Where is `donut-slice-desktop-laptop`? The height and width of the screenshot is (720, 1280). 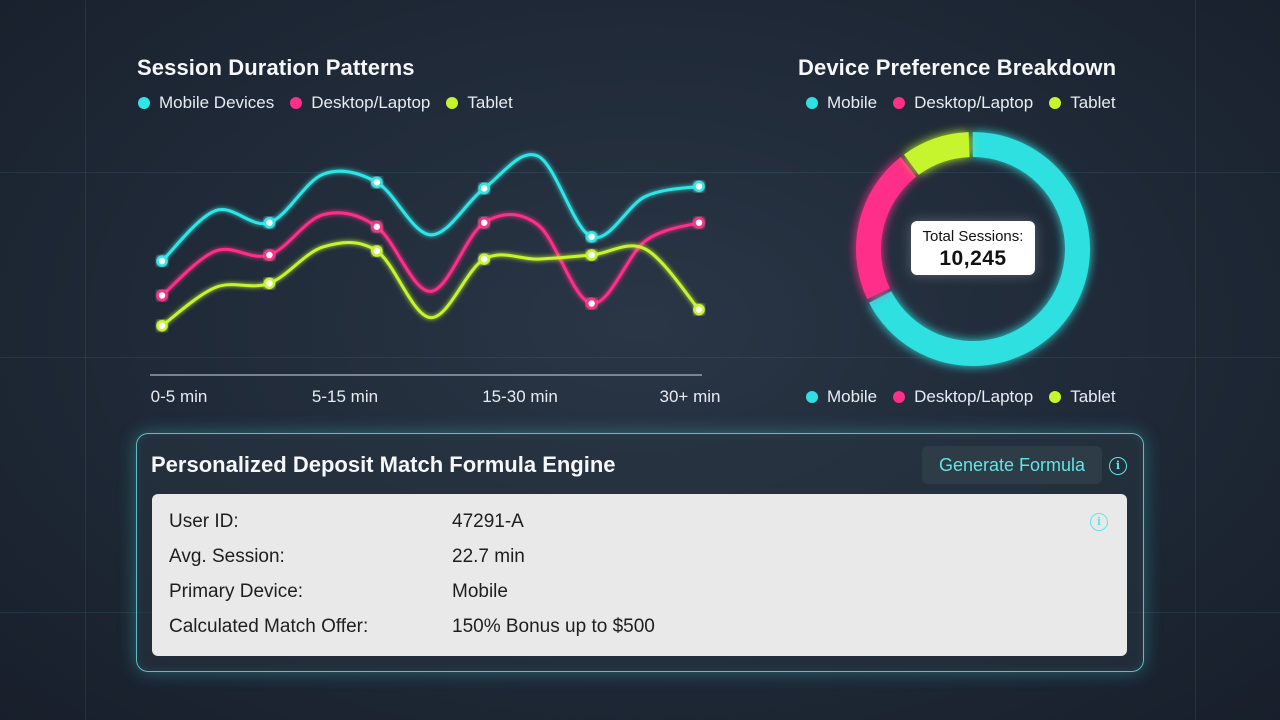
donut-slice-desktop-laptop is located at coordinates (886, 228).